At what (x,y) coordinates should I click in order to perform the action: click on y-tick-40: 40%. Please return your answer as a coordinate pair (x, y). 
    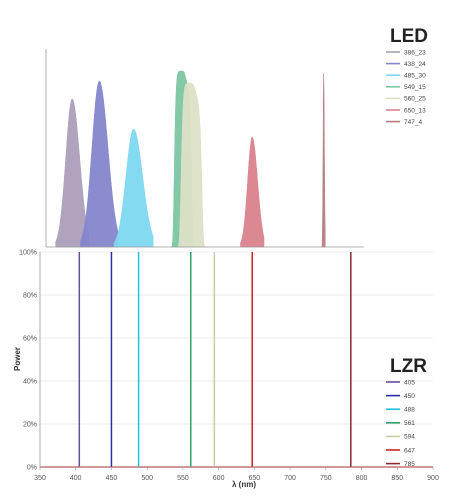
    Looking at the image, I should click on (30, 382).